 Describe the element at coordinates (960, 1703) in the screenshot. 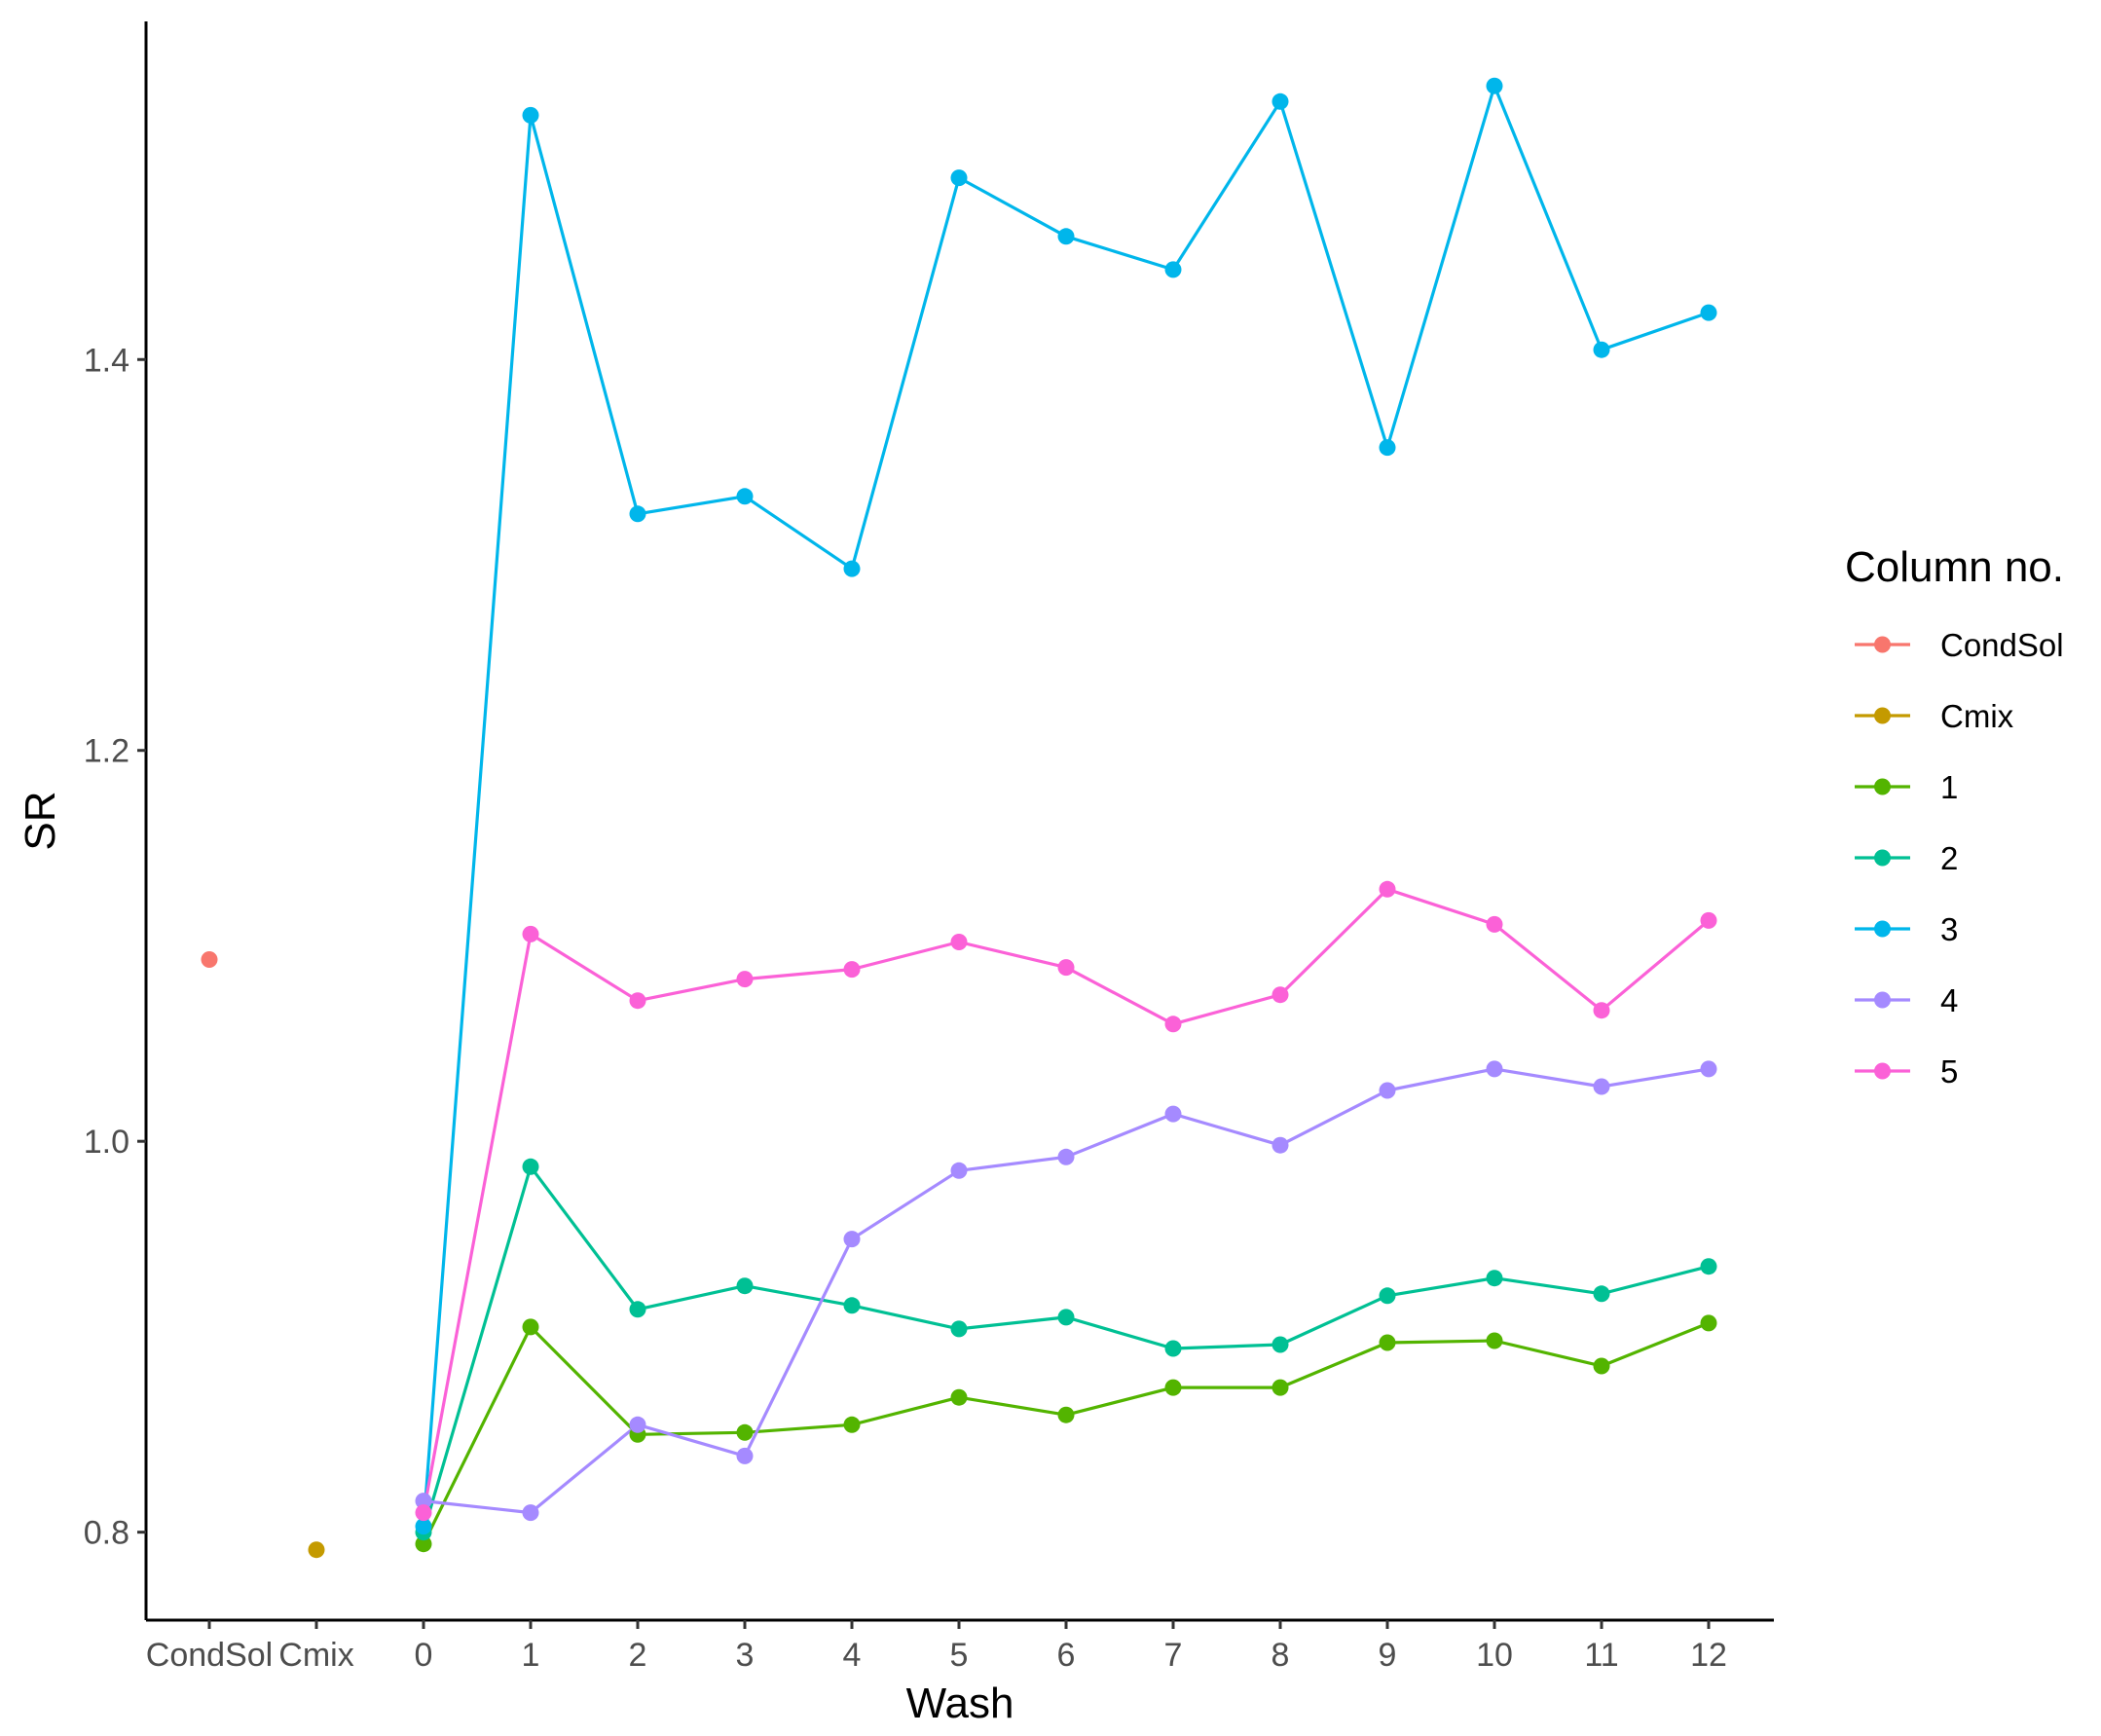

I see `x-axis-title: Wash` at that location.